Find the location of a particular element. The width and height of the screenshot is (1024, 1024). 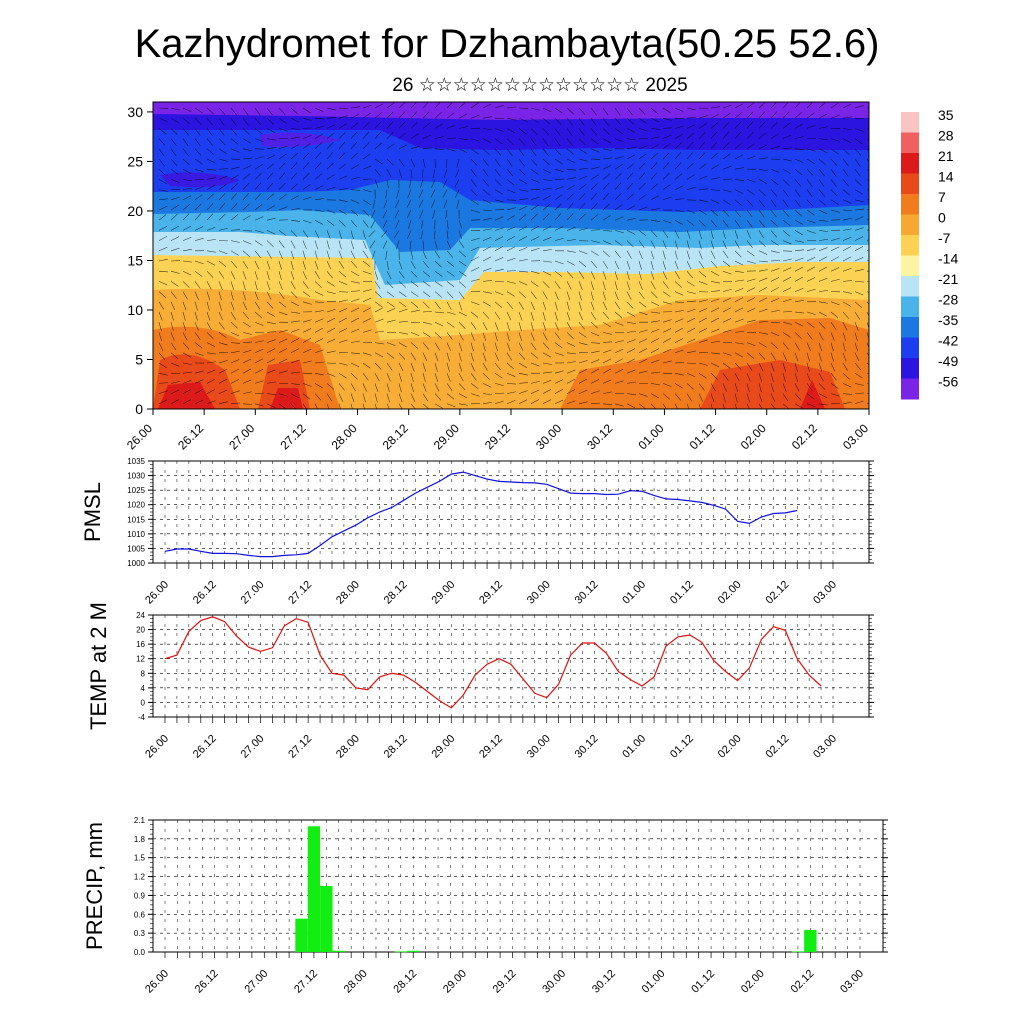

temp-series-line is located at coordinates (493, 662).